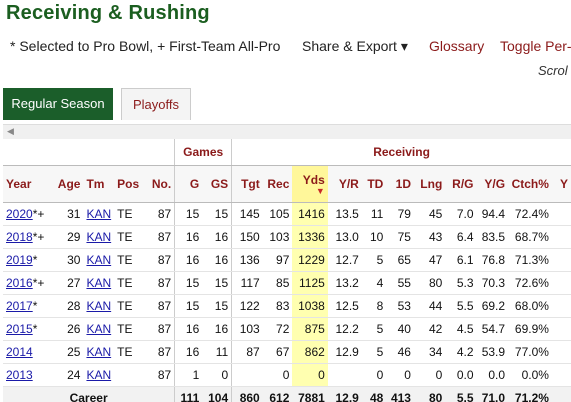 The width and height of the screenshot is (571, 402). Describe the element at coordinates (492, 329) in the screenshot. I see `cell-yg: 54.7` at that location.